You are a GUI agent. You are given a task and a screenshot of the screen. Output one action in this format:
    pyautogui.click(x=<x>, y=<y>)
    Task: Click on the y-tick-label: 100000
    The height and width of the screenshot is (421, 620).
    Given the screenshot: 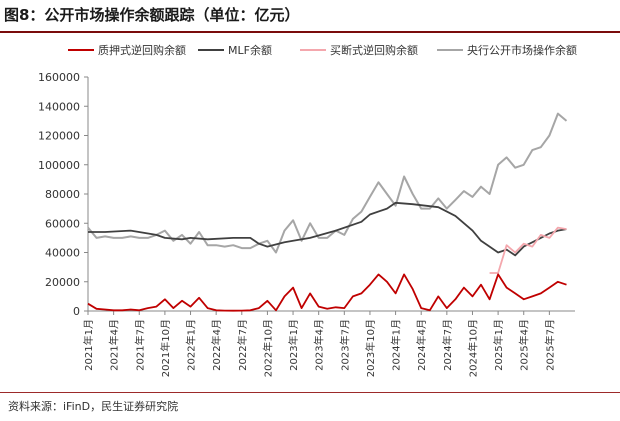 What is the action you would take?
    pyautogui.click(x=59, y=165)
    